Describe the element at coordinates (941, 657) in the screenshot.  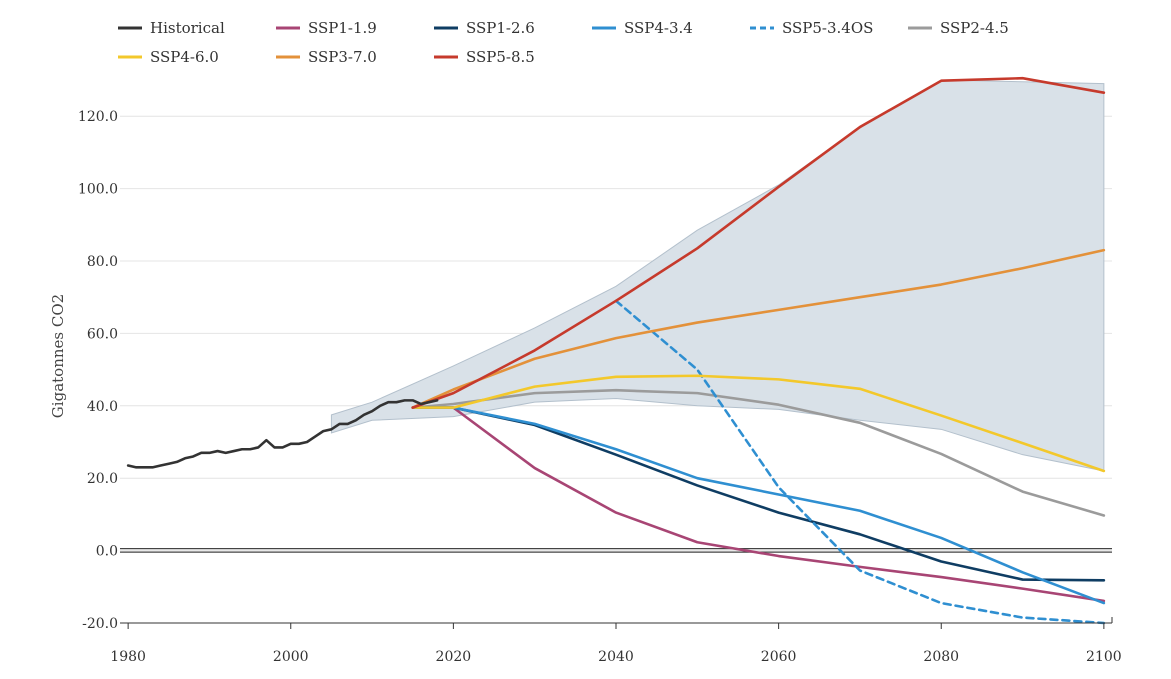
I see `x-tick-label: 2080` at that location.